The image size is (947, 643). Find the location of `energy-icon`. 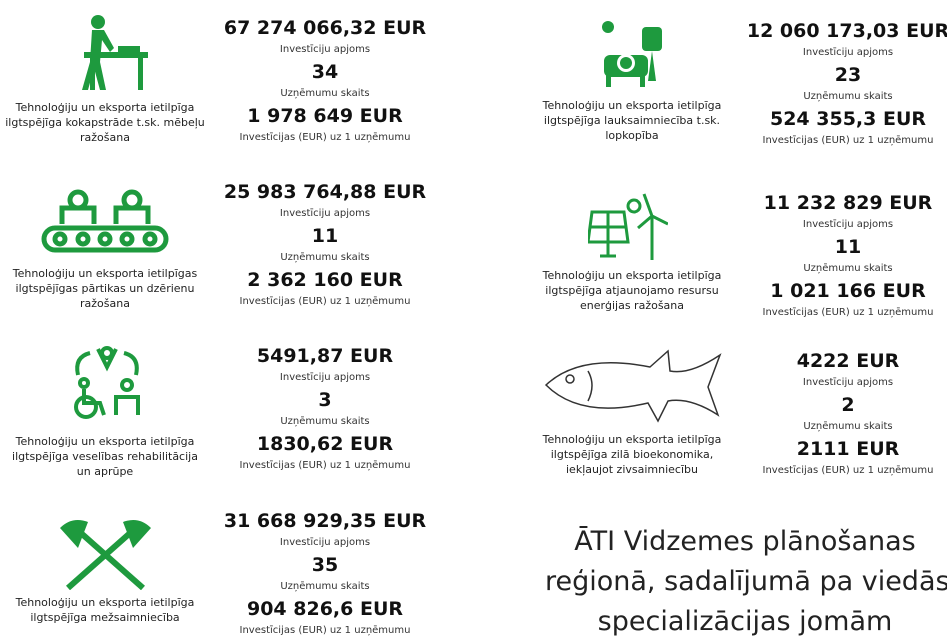

energy-icon is located at coordinates (628, 226).